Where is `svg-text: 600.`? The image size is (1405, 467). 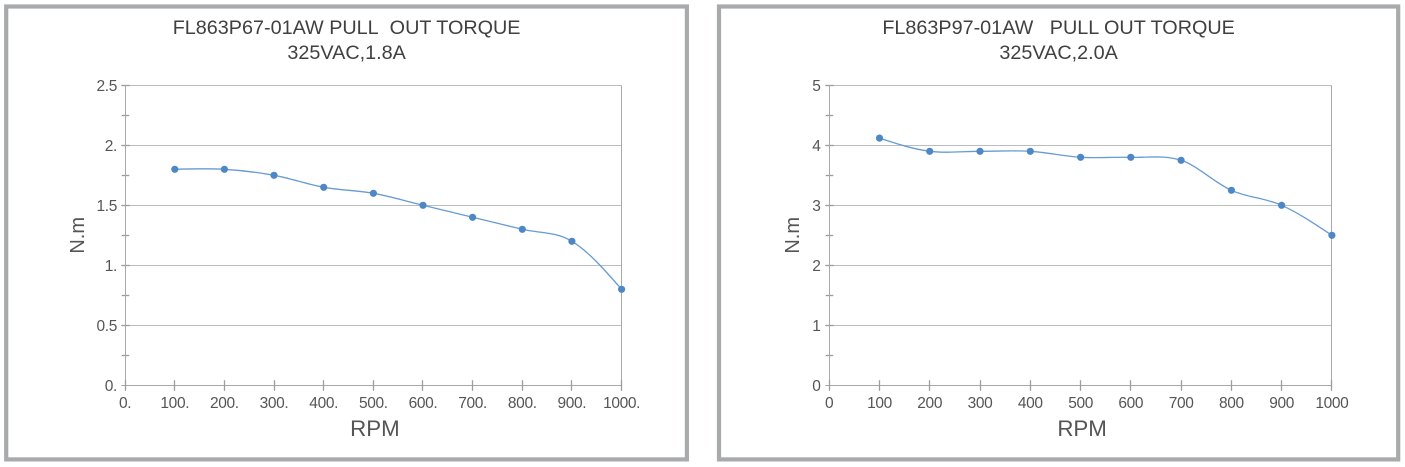
svg-text: 600. is located at coordinates (423, 403).